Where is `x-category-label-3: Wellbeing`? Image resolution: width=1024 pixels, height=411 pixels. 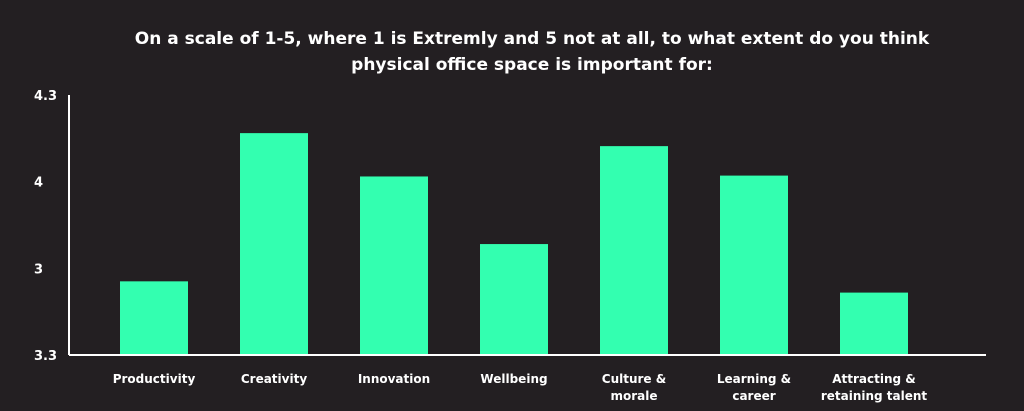 x-category-label-3: Wellbeing is located at coordinates (513, 379).